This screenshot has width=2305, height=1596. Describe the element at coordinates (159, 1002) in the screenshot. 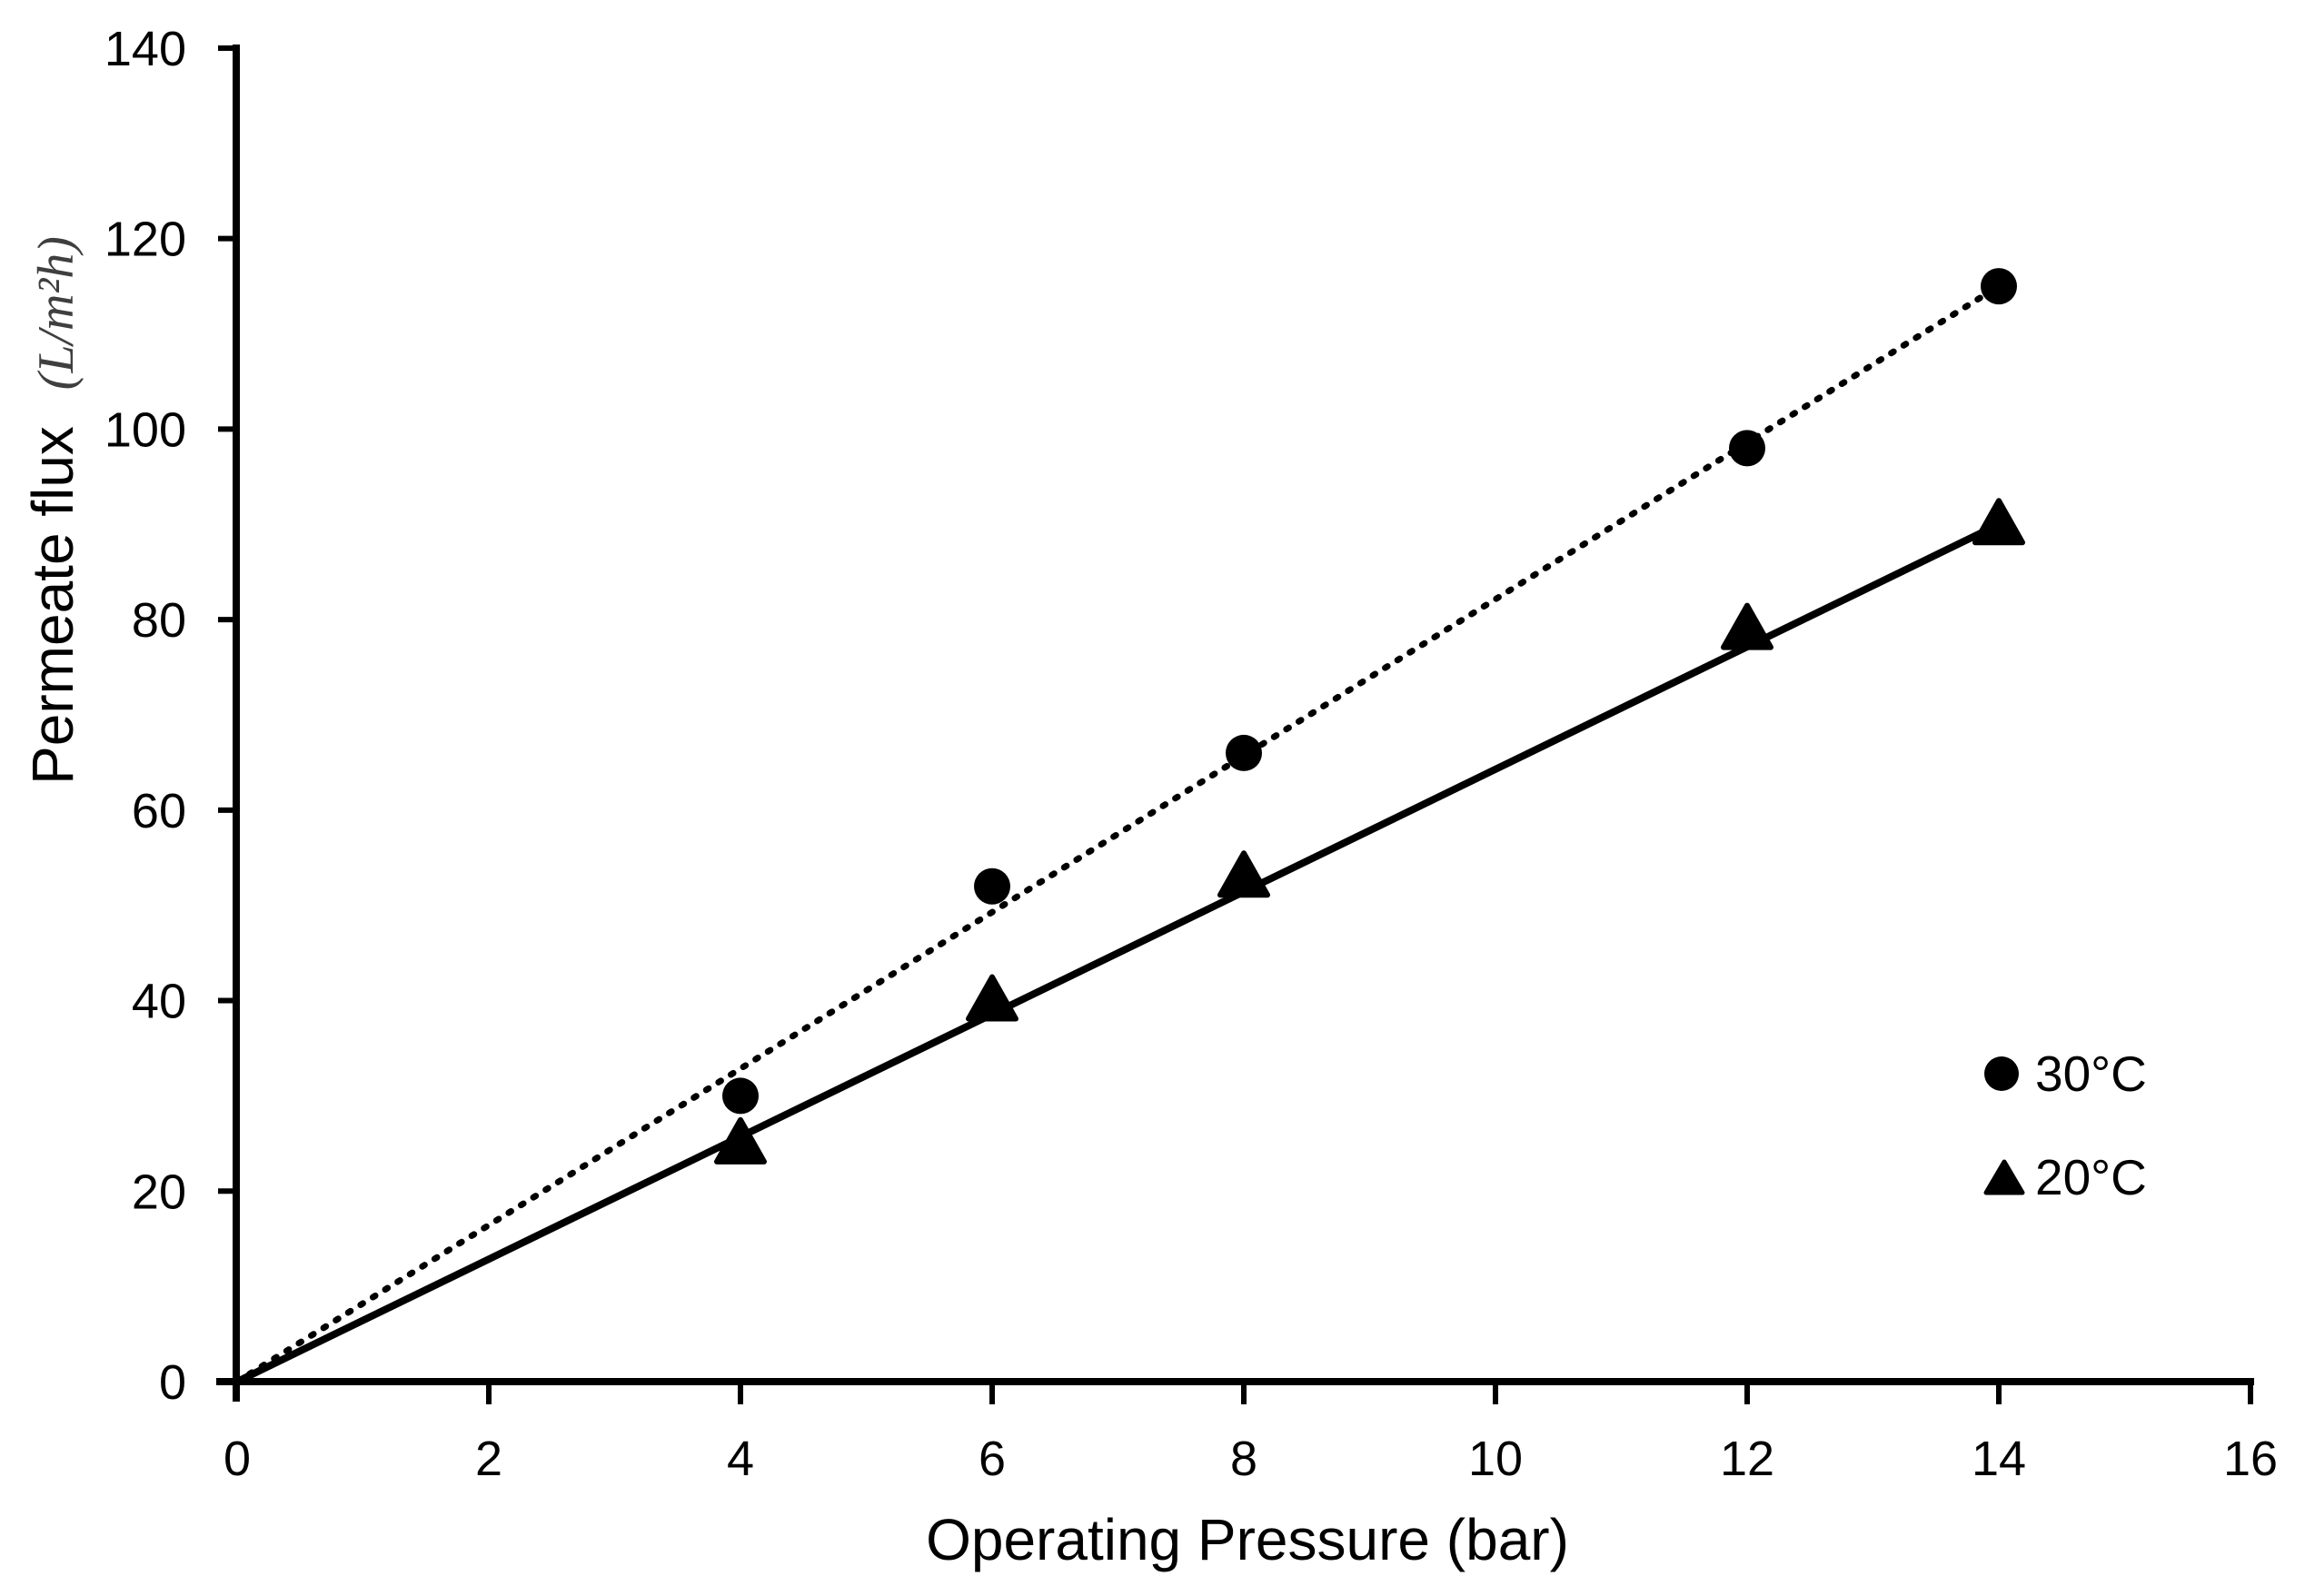

I see `y-tick-label: 40` at that location.